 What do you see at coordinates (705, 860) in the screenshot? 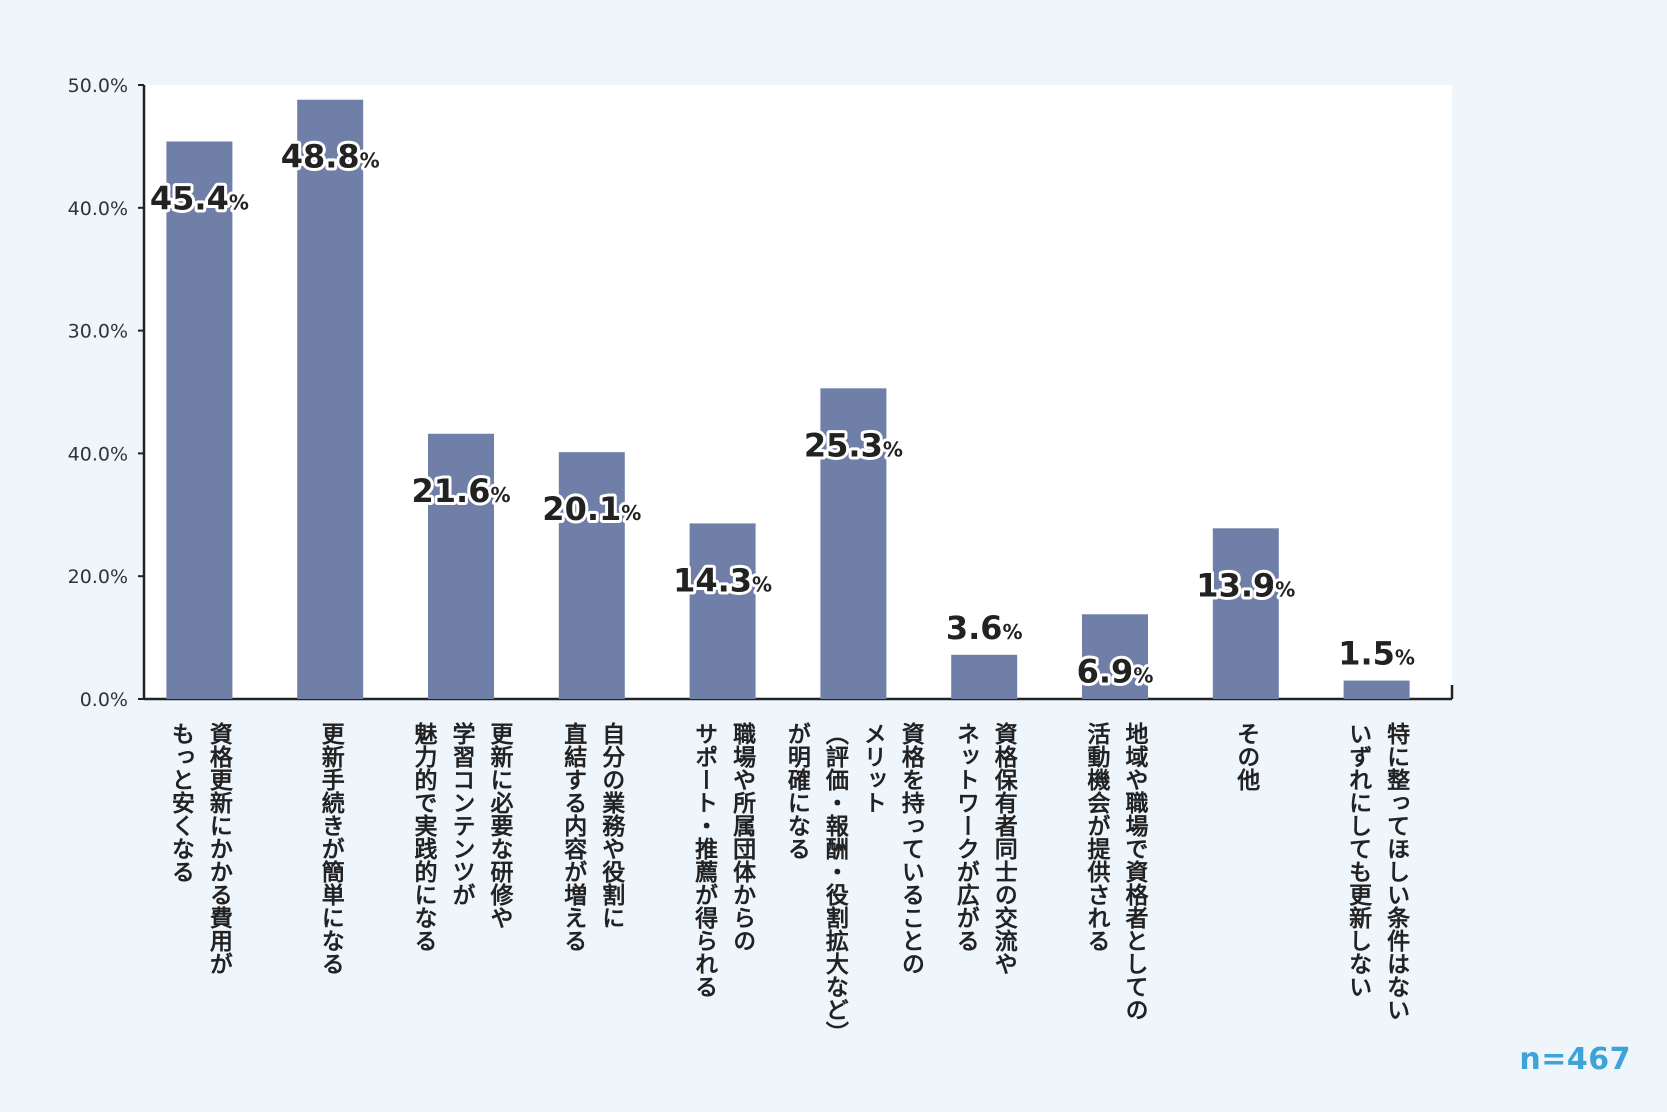
I see `category-label: サポート・推薦が得られる` at bounding box center [705, 860].